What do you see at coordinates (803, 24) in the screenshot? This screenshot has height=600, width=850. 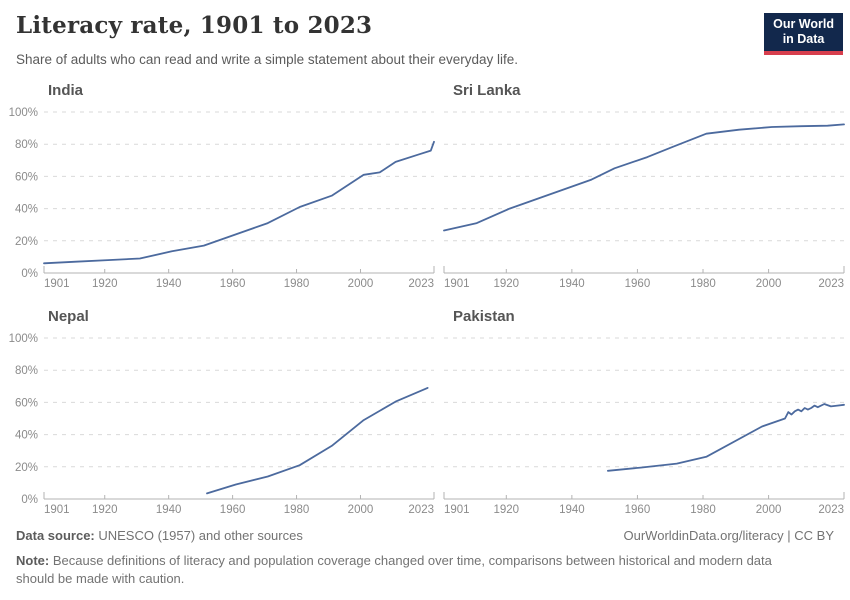 I see `owid-logo-line1: Our World` at bounding box center [803, 24].